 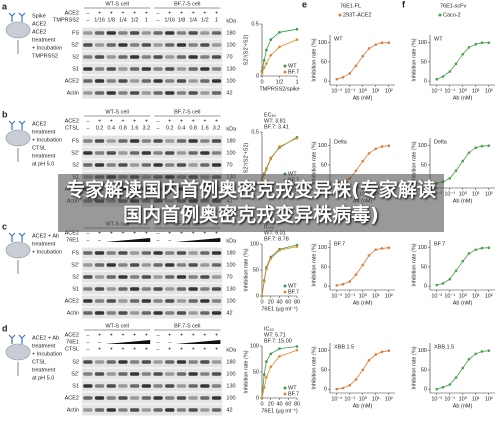 What do you see at coordinates (205, 20) in the screenshot?
I see `lane-label: 1/2` at bounding box center [205, 20].